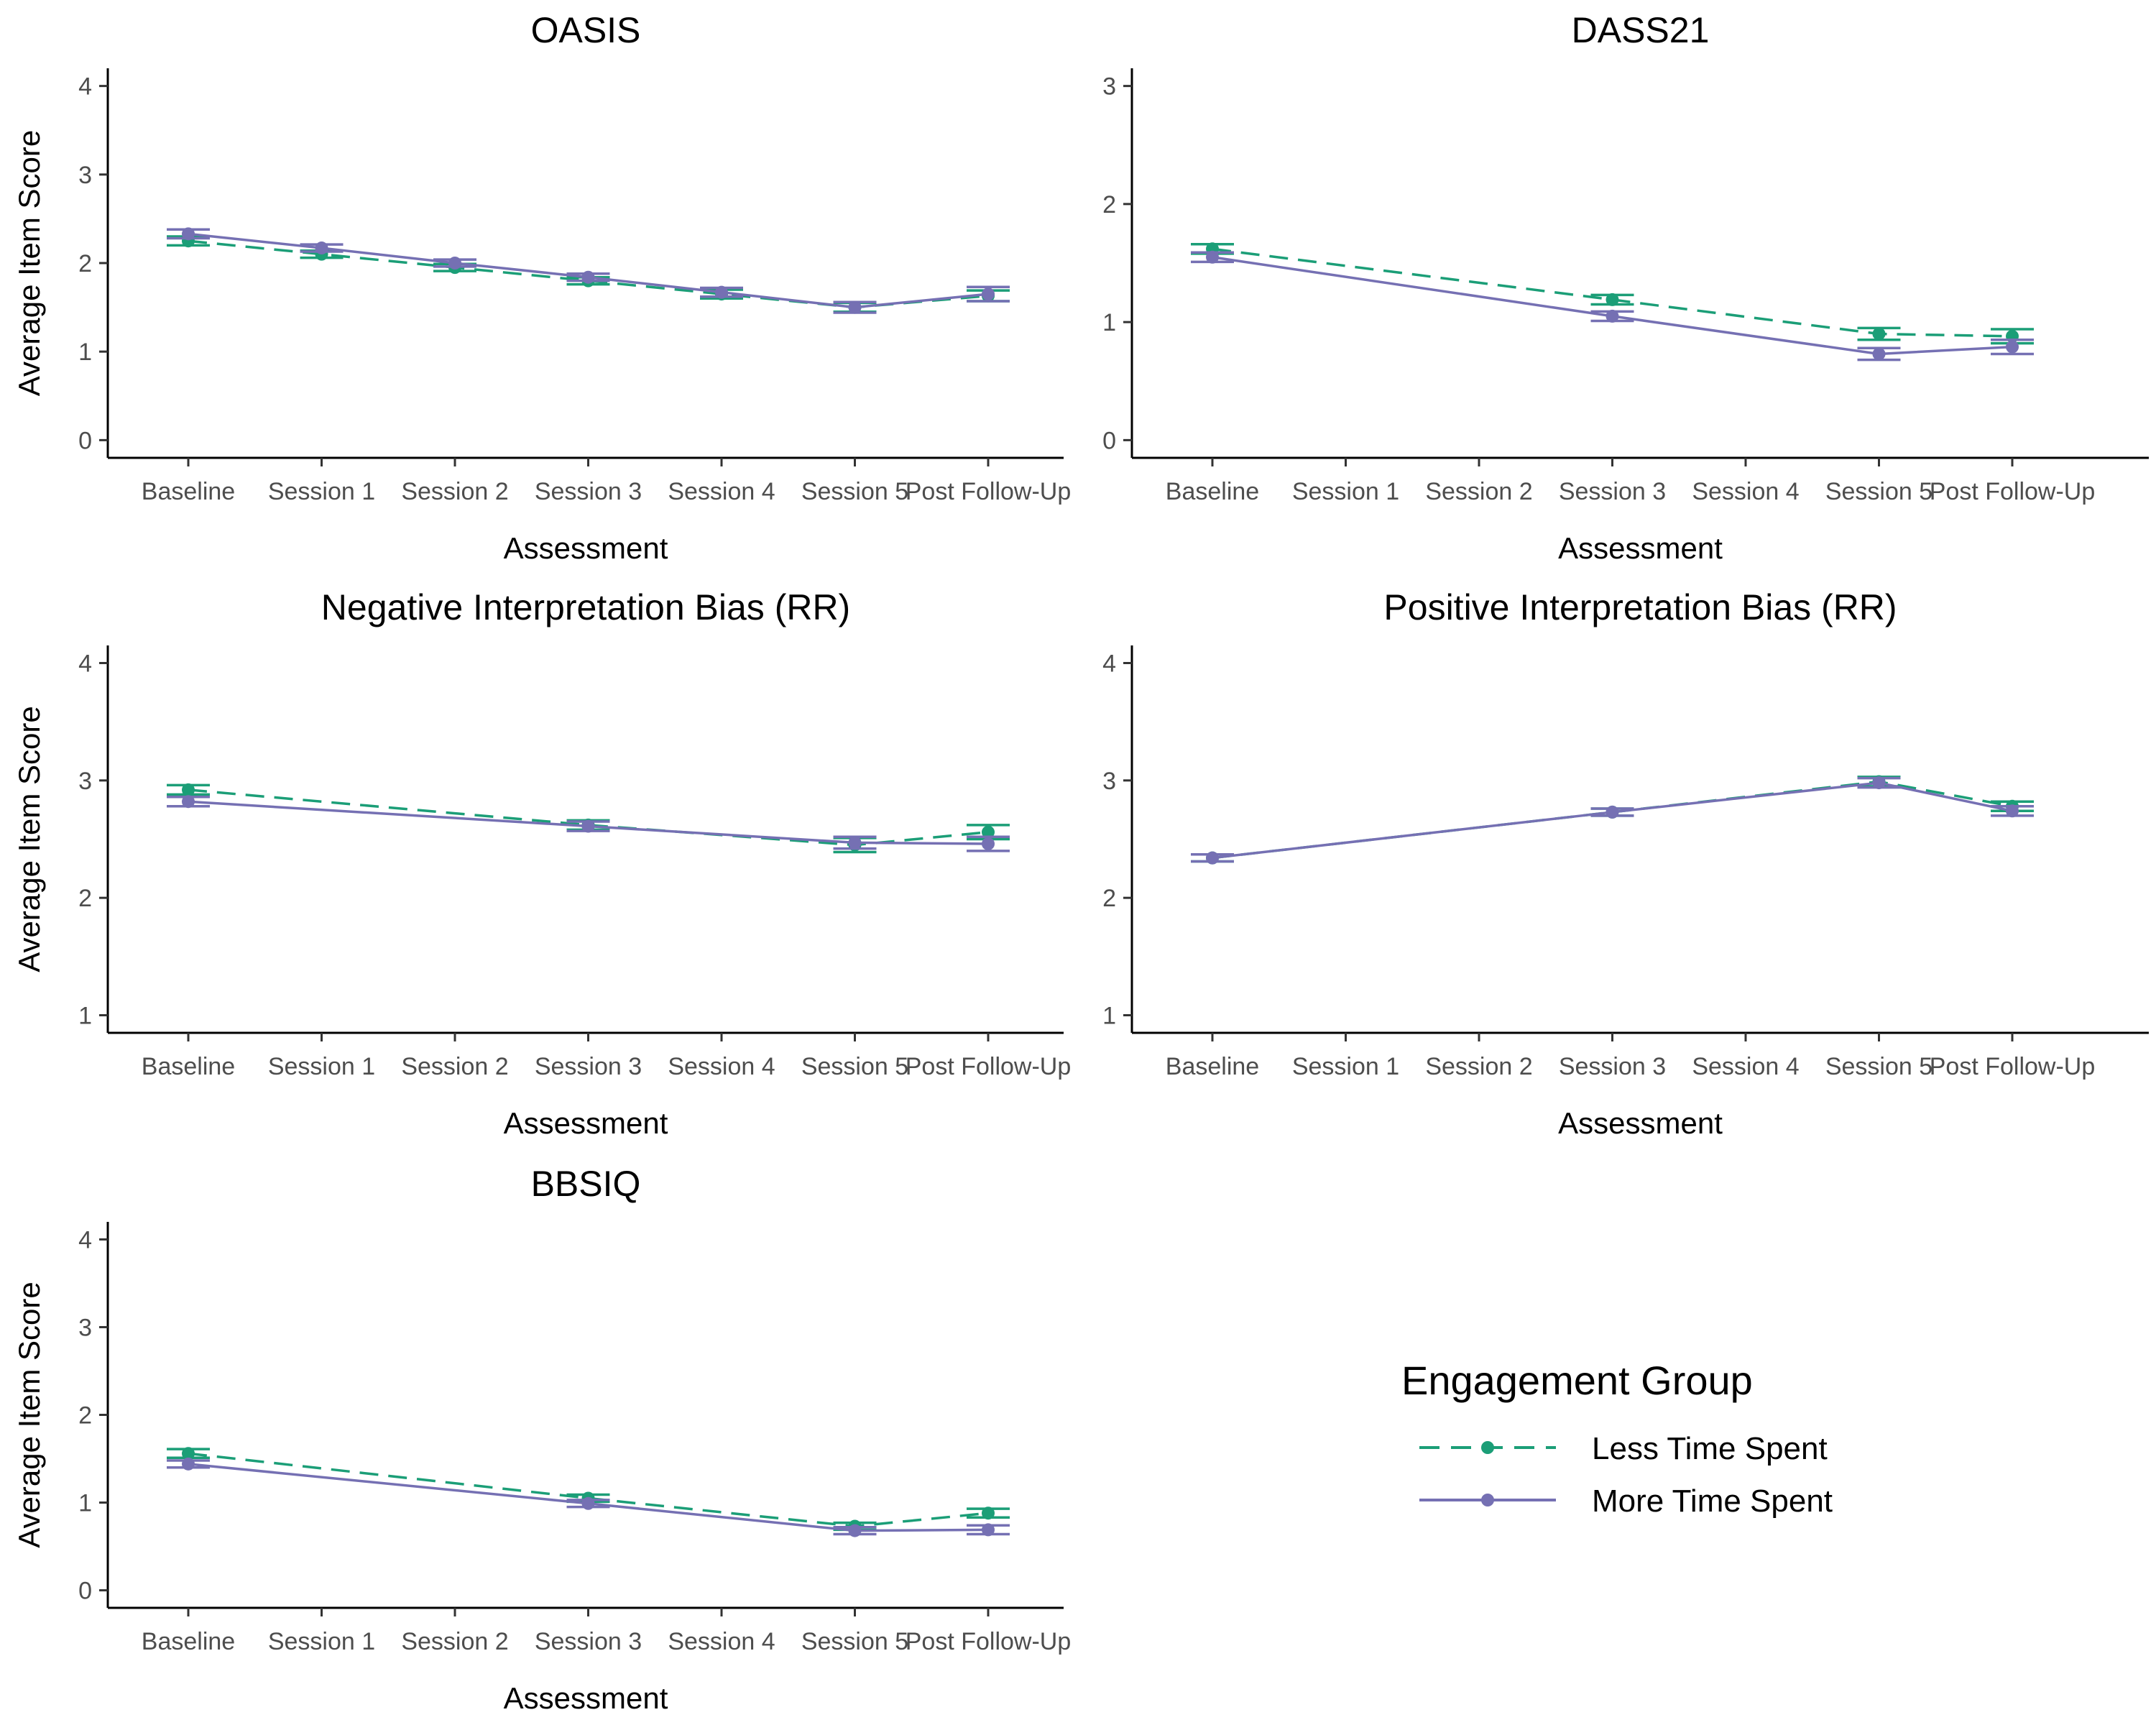 Image resolution: width=2156 pixels, height=1725 pixels. What do you see at coordinates (1712, 1501) in the screenshot?
I see `legend-label-more-time-spent: More Time Spent` at bounding box center [1712, 1501].